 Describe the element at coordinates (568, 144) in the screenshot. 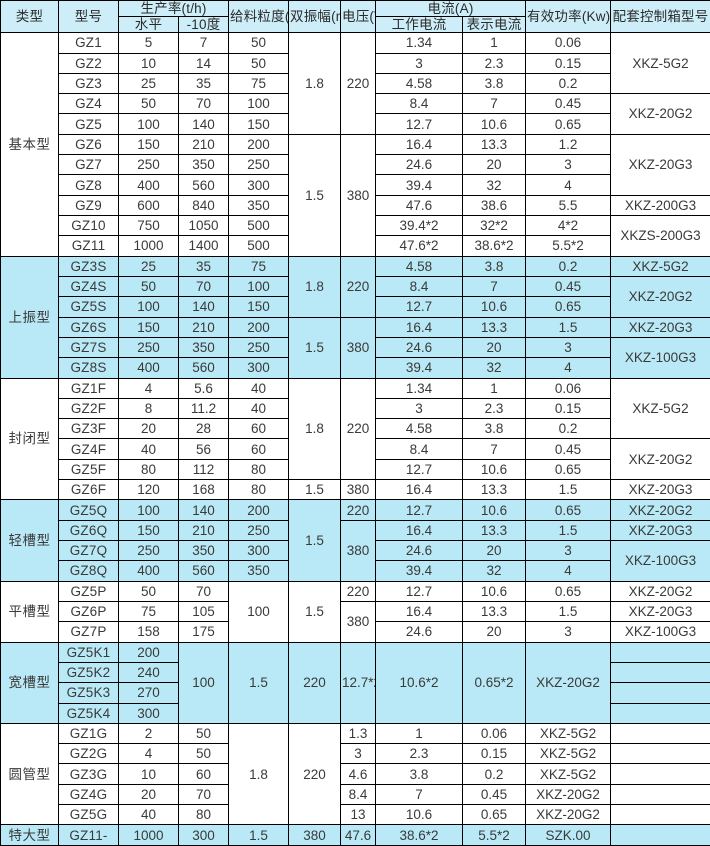

I see `cell-power: 1.2` at that location.